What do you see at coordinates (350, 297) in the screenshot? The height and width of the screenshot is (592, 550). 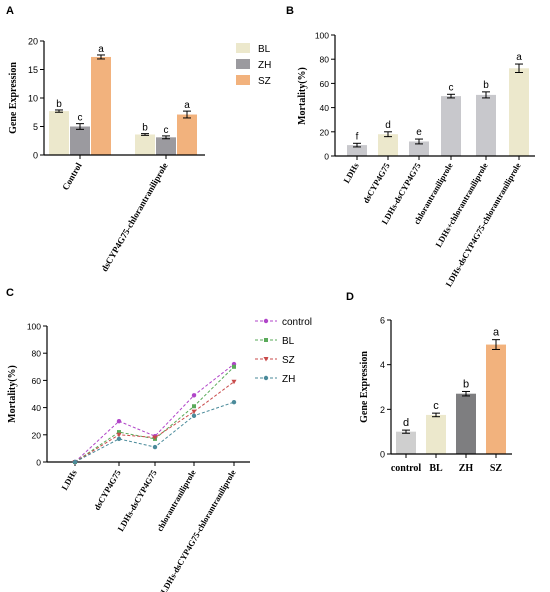 I see `panel-letter-d: D` at bounding box center [350, 297].